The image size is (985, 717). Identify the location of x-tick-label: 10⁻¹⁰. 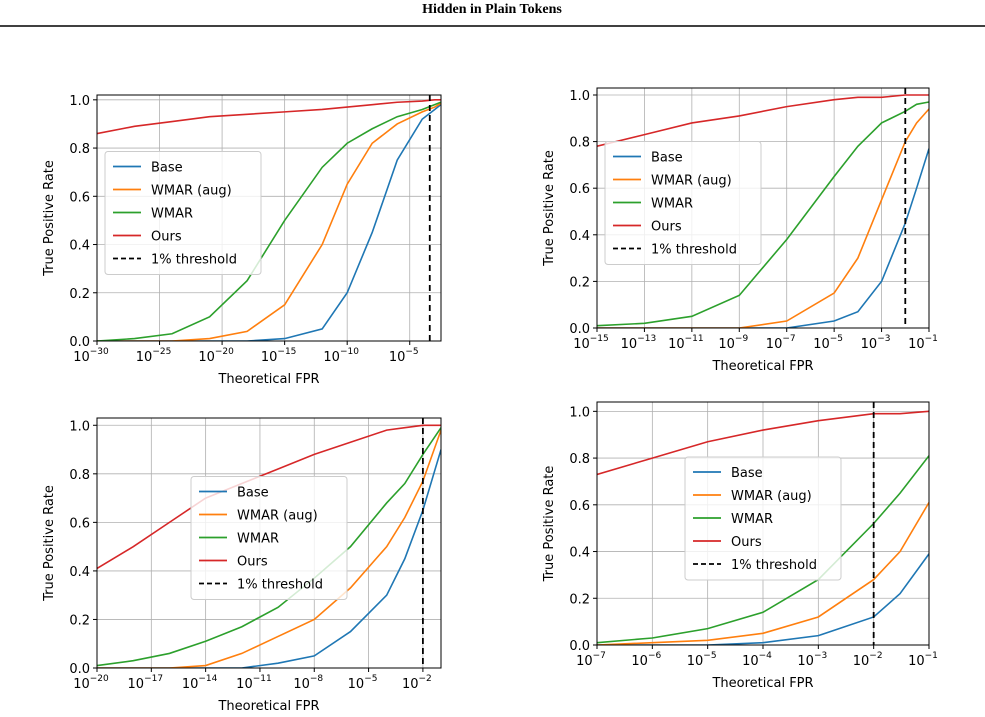
(341, 356).